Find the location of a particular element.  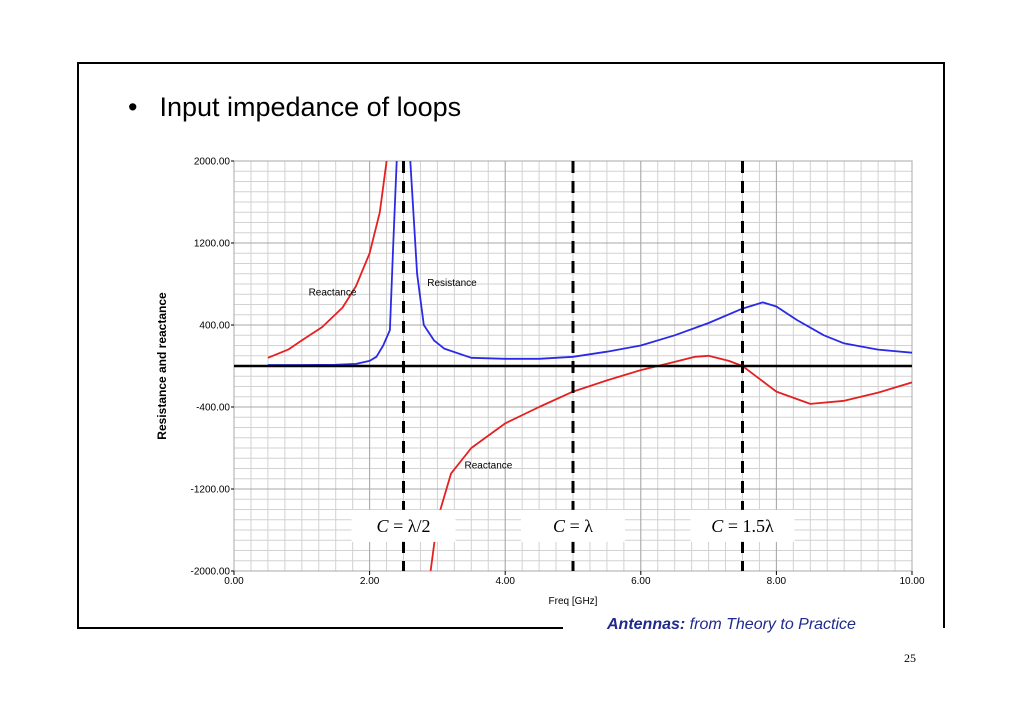

x-tick-label: 0.00 is located at coordinates (234, 581).